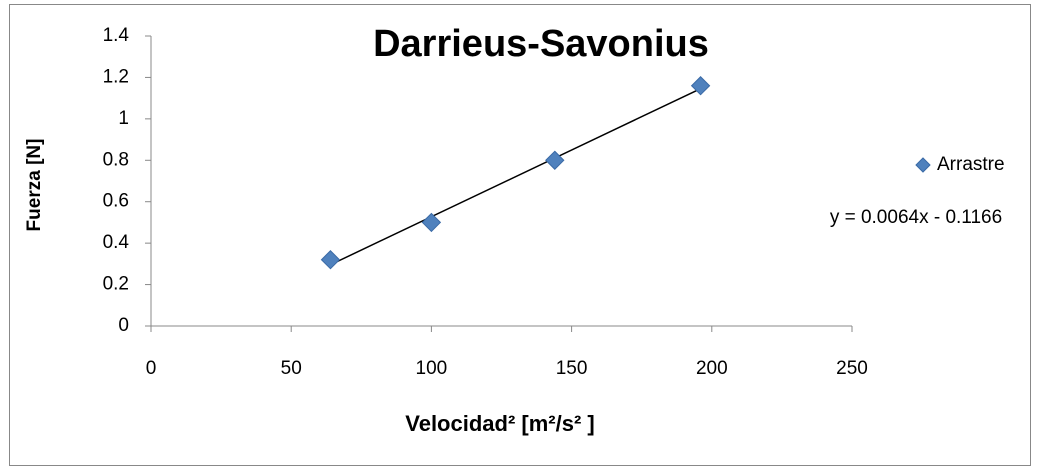  Describe the element at coordinates (123, 325) in the screenshot. I see `y-tick-label: 0` at that location.